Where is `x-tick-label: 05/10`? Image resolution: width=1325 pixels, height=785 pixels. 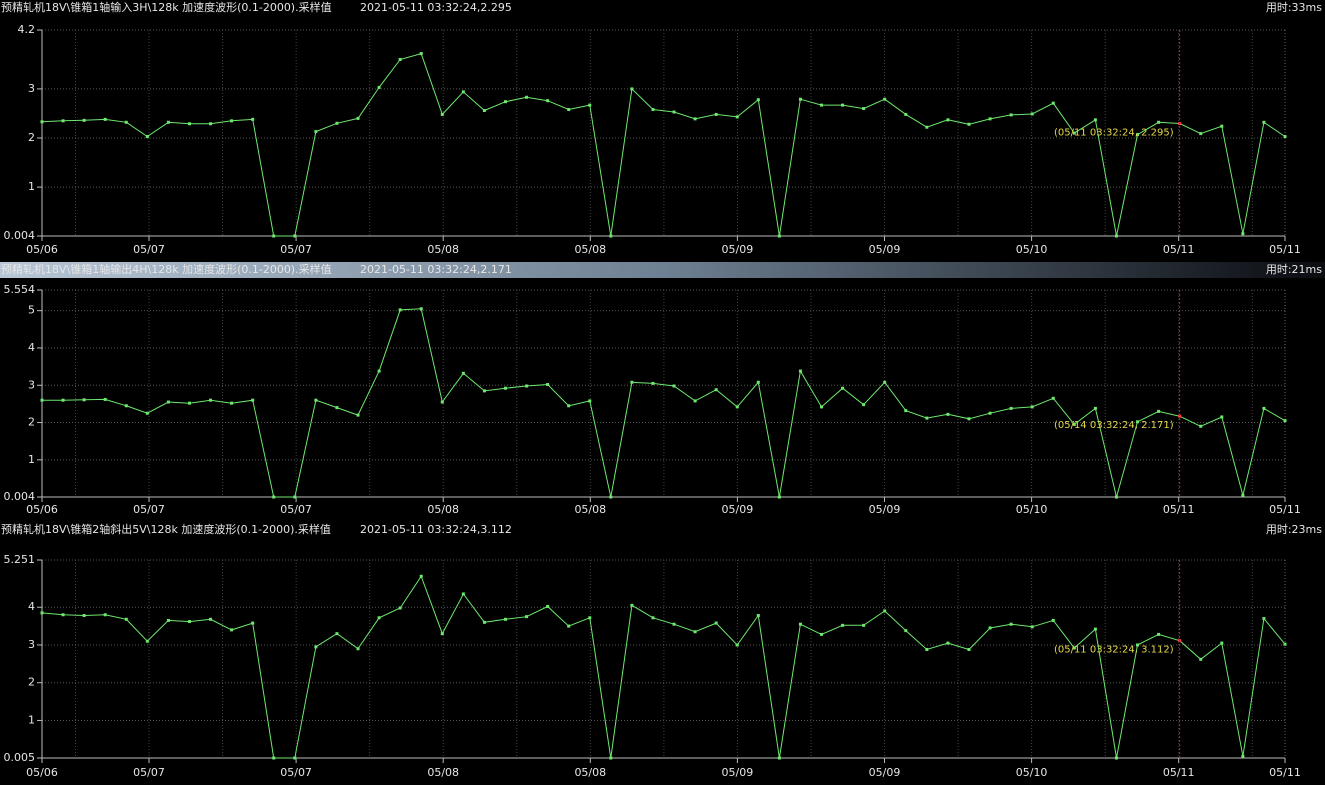 x-tick-label: 05/10 is located at coordinates (1032, 249).